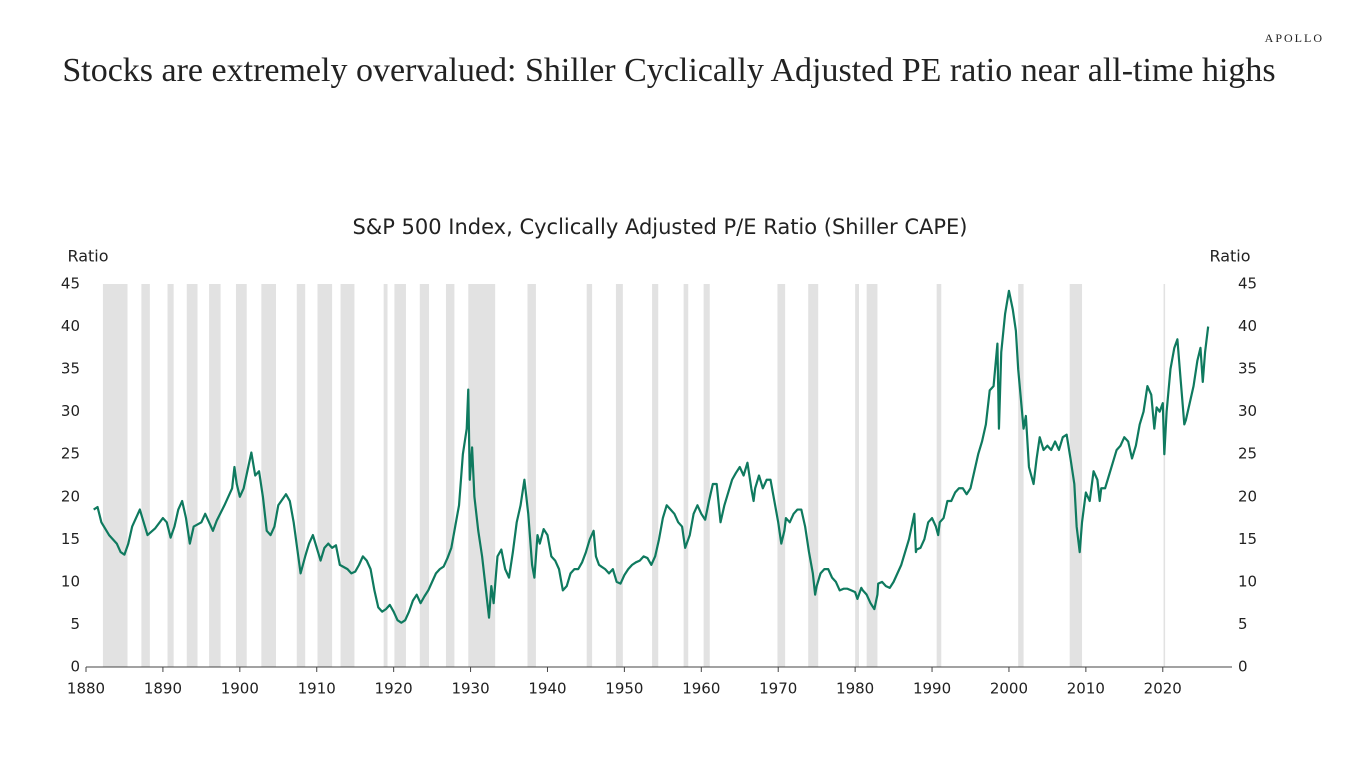 This screenshot has width=1366, height=768. I want to click on x-tick-label: 1890, so click(163, 689).